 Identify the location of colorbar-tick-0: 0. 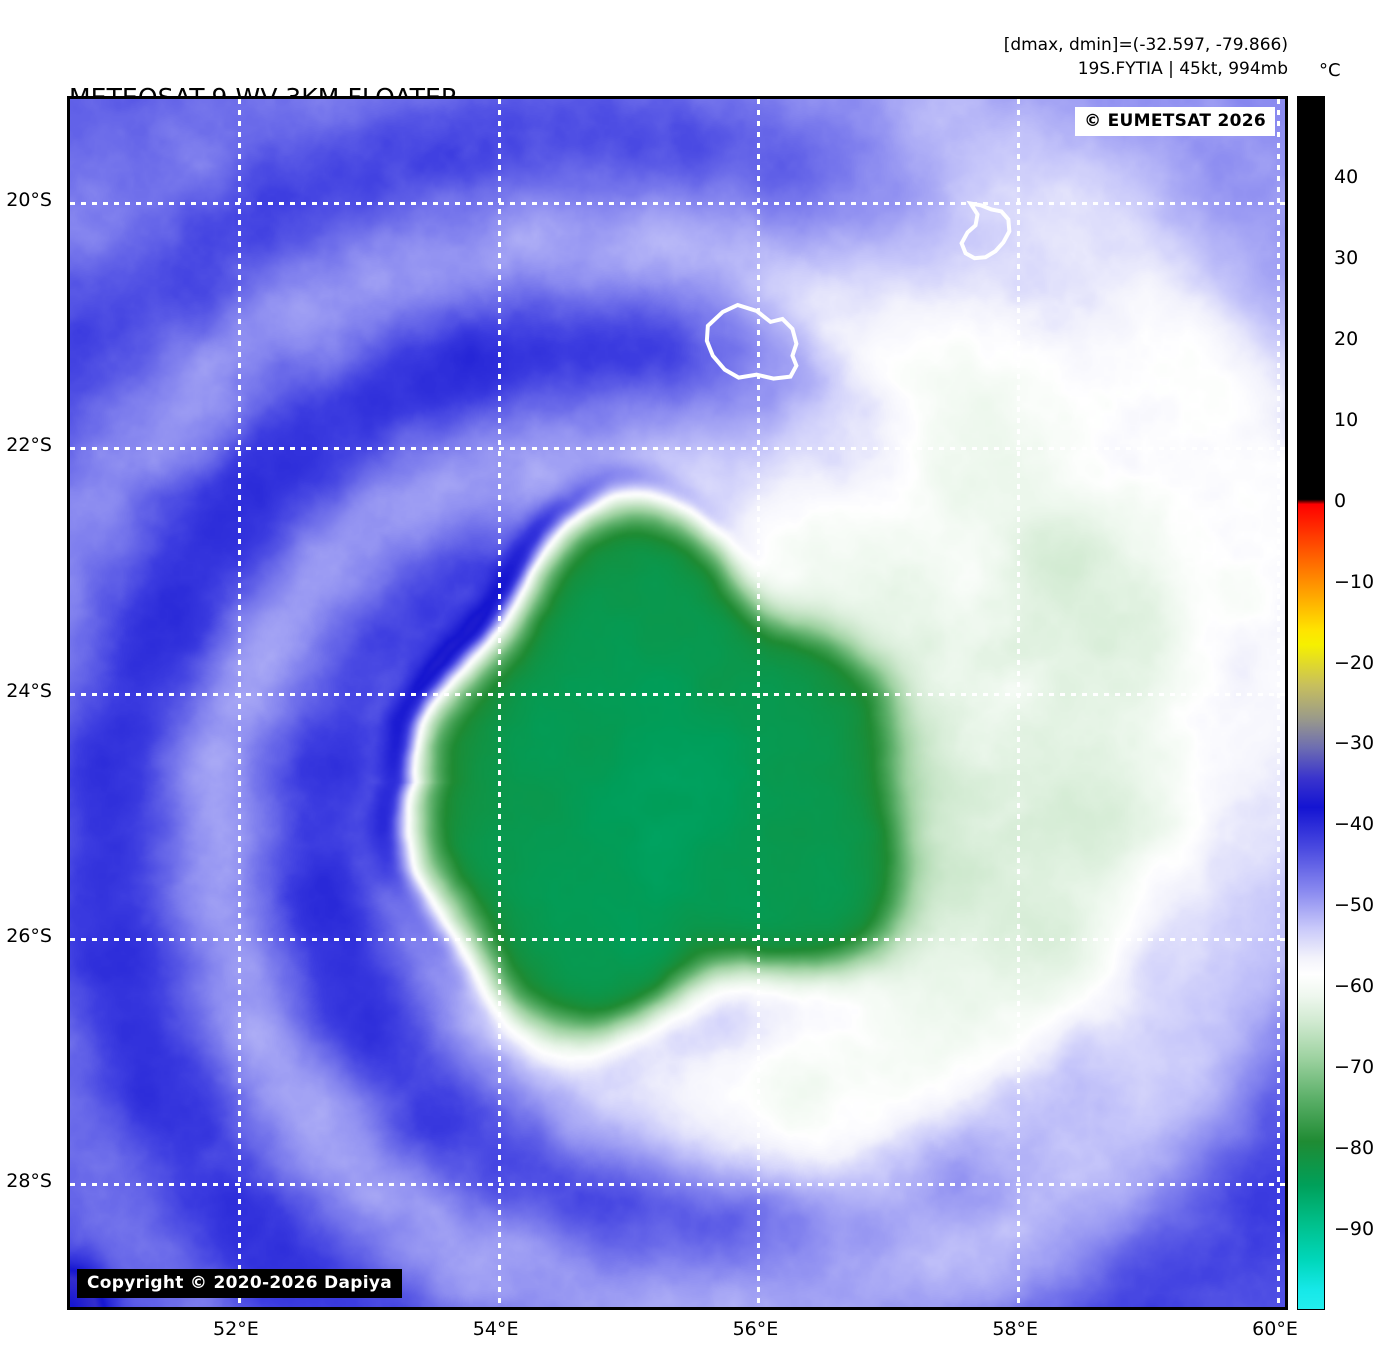
(1340, 500).